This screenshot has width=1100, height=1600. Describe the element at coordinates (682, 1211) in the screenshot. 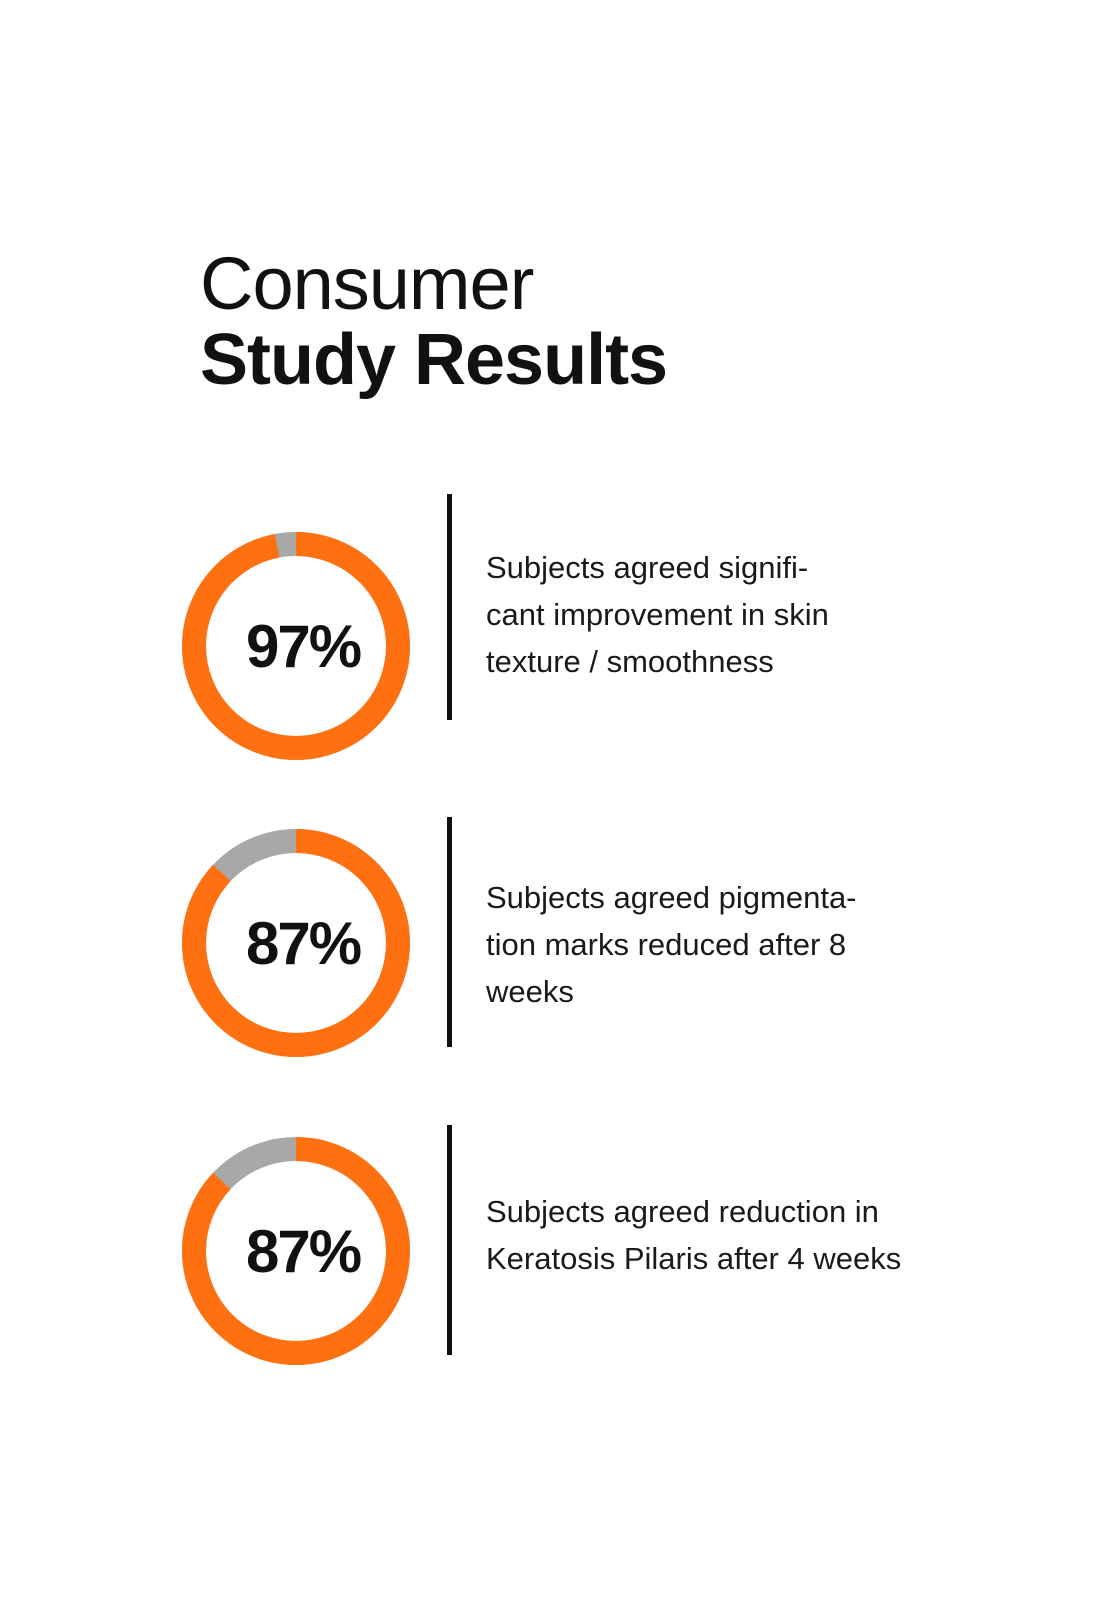

I see `description-line: Subjects agreed reduction in` at that location.